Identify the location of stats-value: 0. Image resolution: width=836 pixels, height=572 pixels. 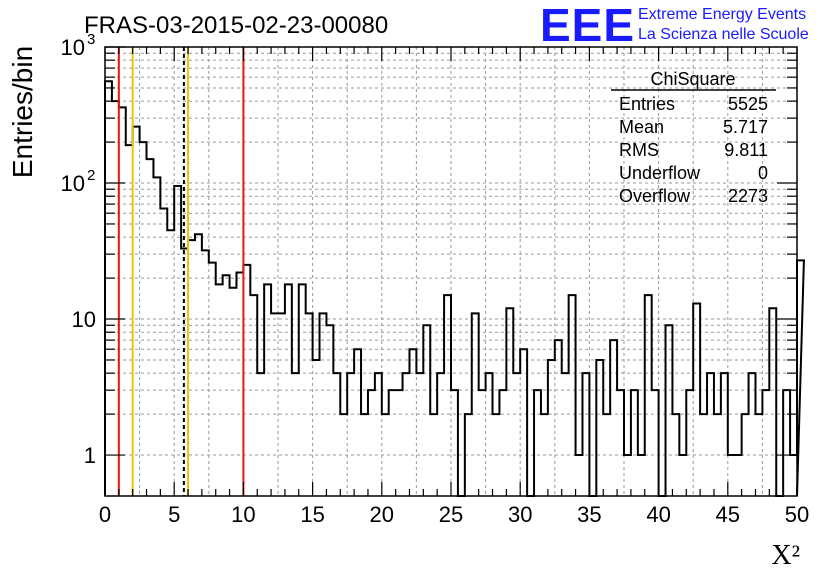
(763, 173).